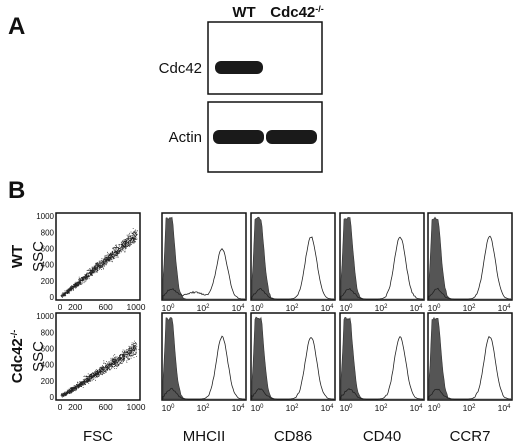 This screenshot has width=520, height=448. I want to click on text-part: Actin, so click(185, 137).